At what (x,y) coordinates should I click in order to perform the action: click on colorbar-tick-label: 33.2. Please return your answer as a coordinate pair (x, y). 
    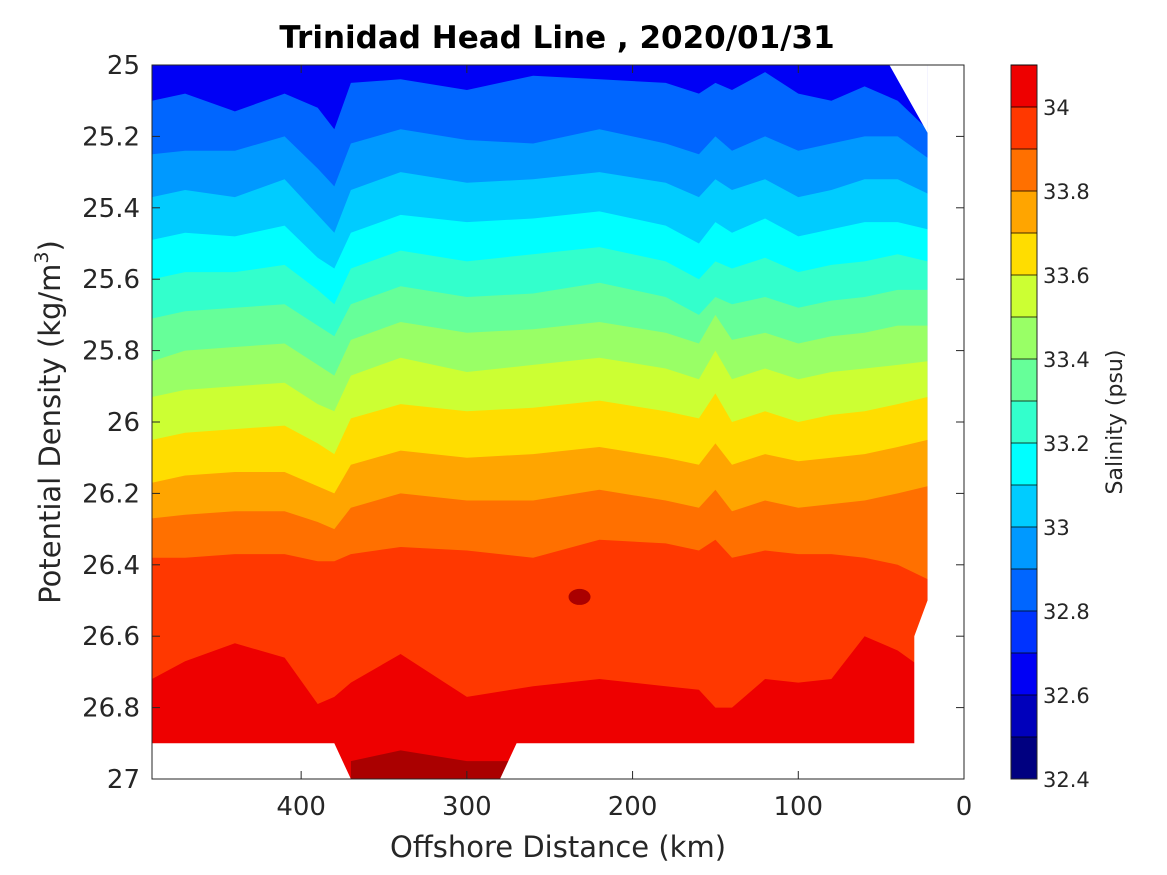
    Looking at the image, I should click on (1066, 444).